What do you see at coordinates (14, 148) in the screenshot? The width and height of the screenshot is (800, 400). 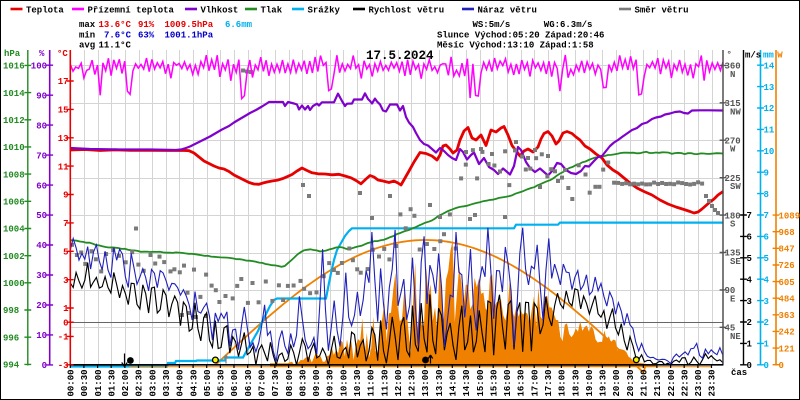 I see `svg-text: 1010` at bounding box center [14, 148].